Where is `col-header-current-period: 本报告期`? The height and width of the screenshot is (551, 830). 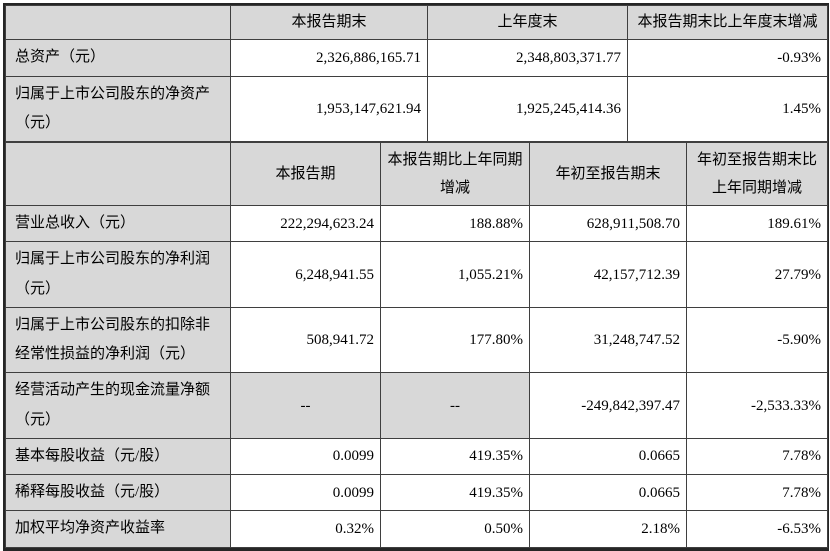
col-header-current-period: 本报告期 is located at coordinates (305, 174).